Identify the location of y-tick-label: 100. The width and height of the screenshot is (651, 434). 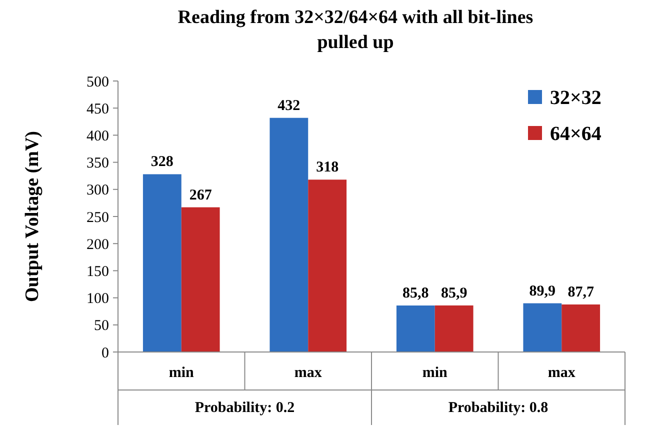
(97, 299).